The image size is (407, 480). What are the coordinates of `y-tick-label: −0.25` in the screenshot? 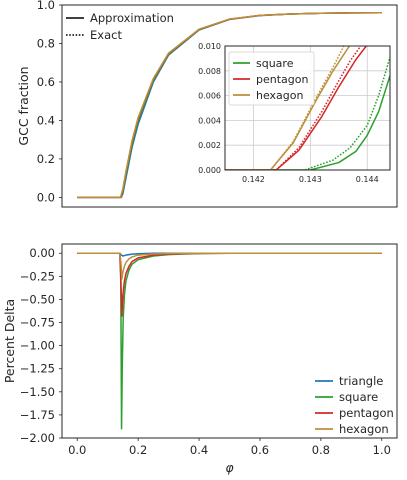 It's located at (37, 276).